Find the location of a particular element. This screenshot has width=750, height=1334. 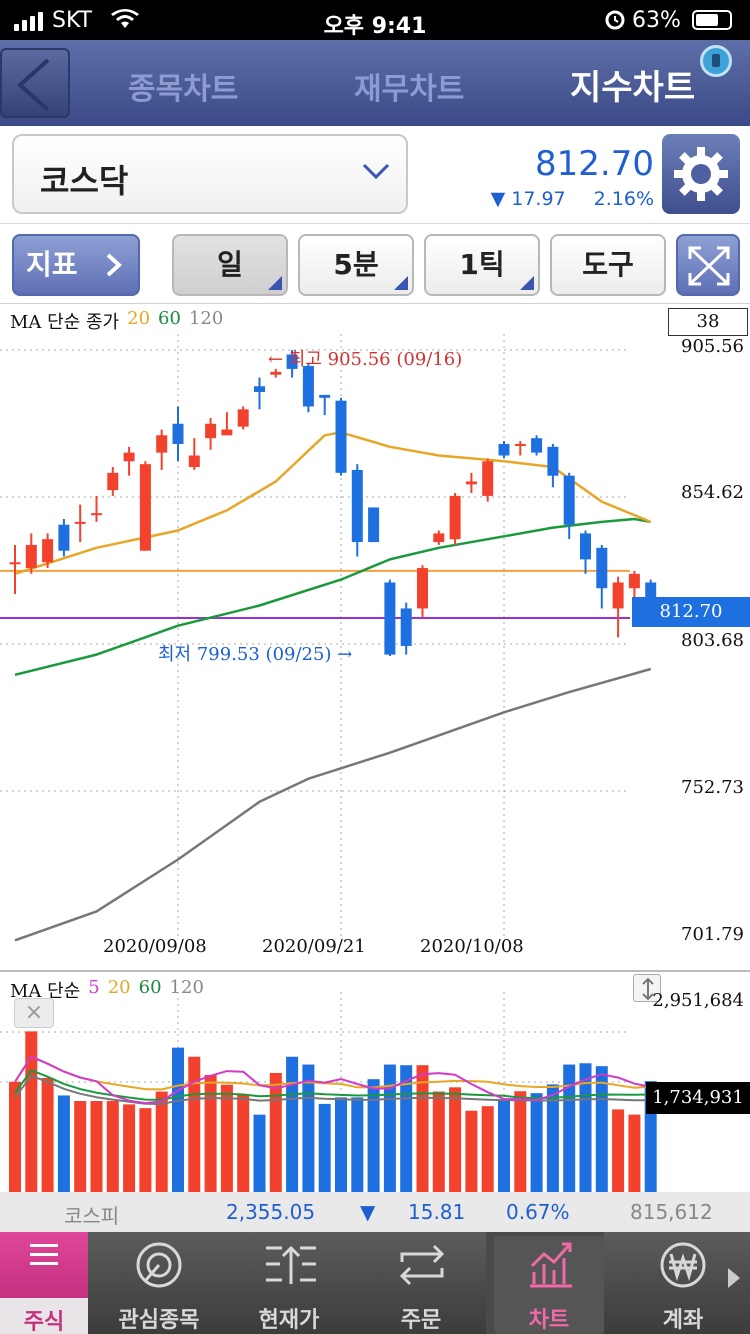

ticker-volume: 815,612 is located at coordinates (671, 1212).